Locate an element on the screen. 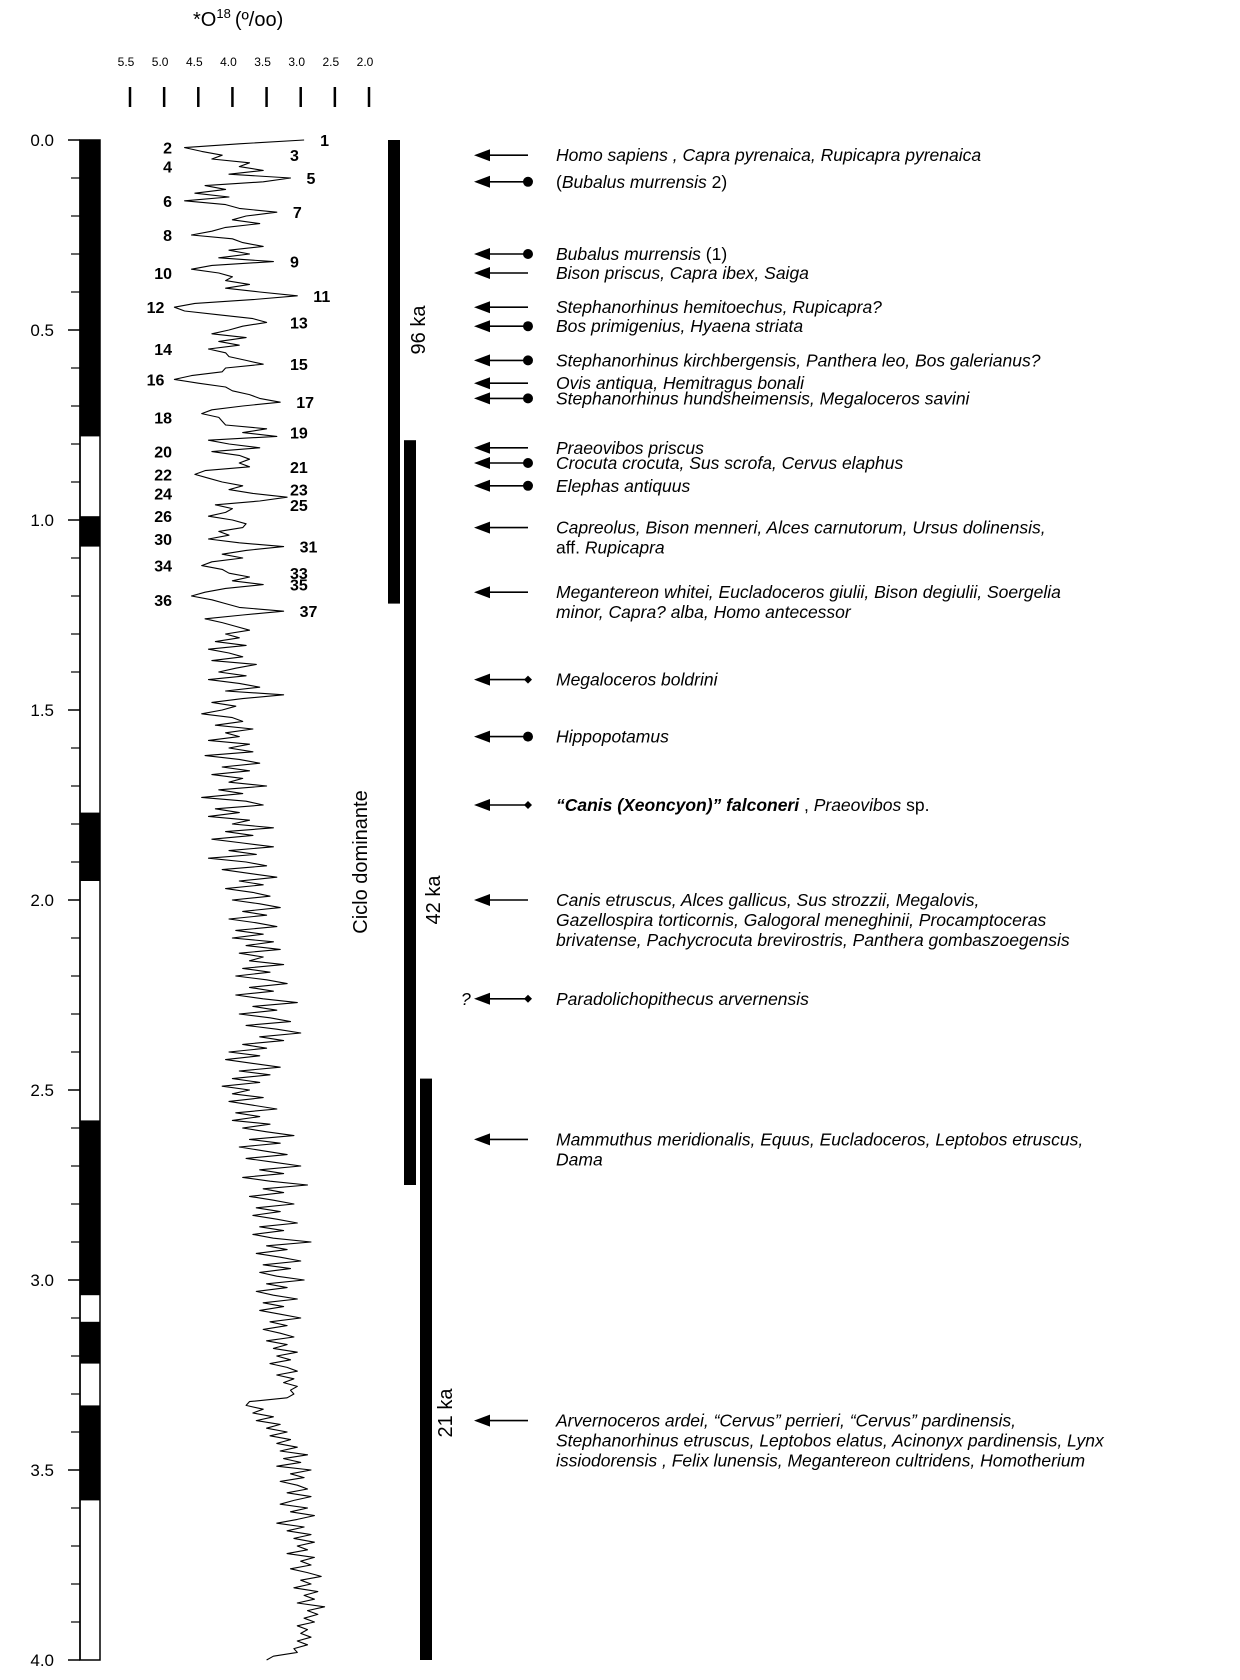  isotope-stage-label: 22 is located at coordinates (163, 475).